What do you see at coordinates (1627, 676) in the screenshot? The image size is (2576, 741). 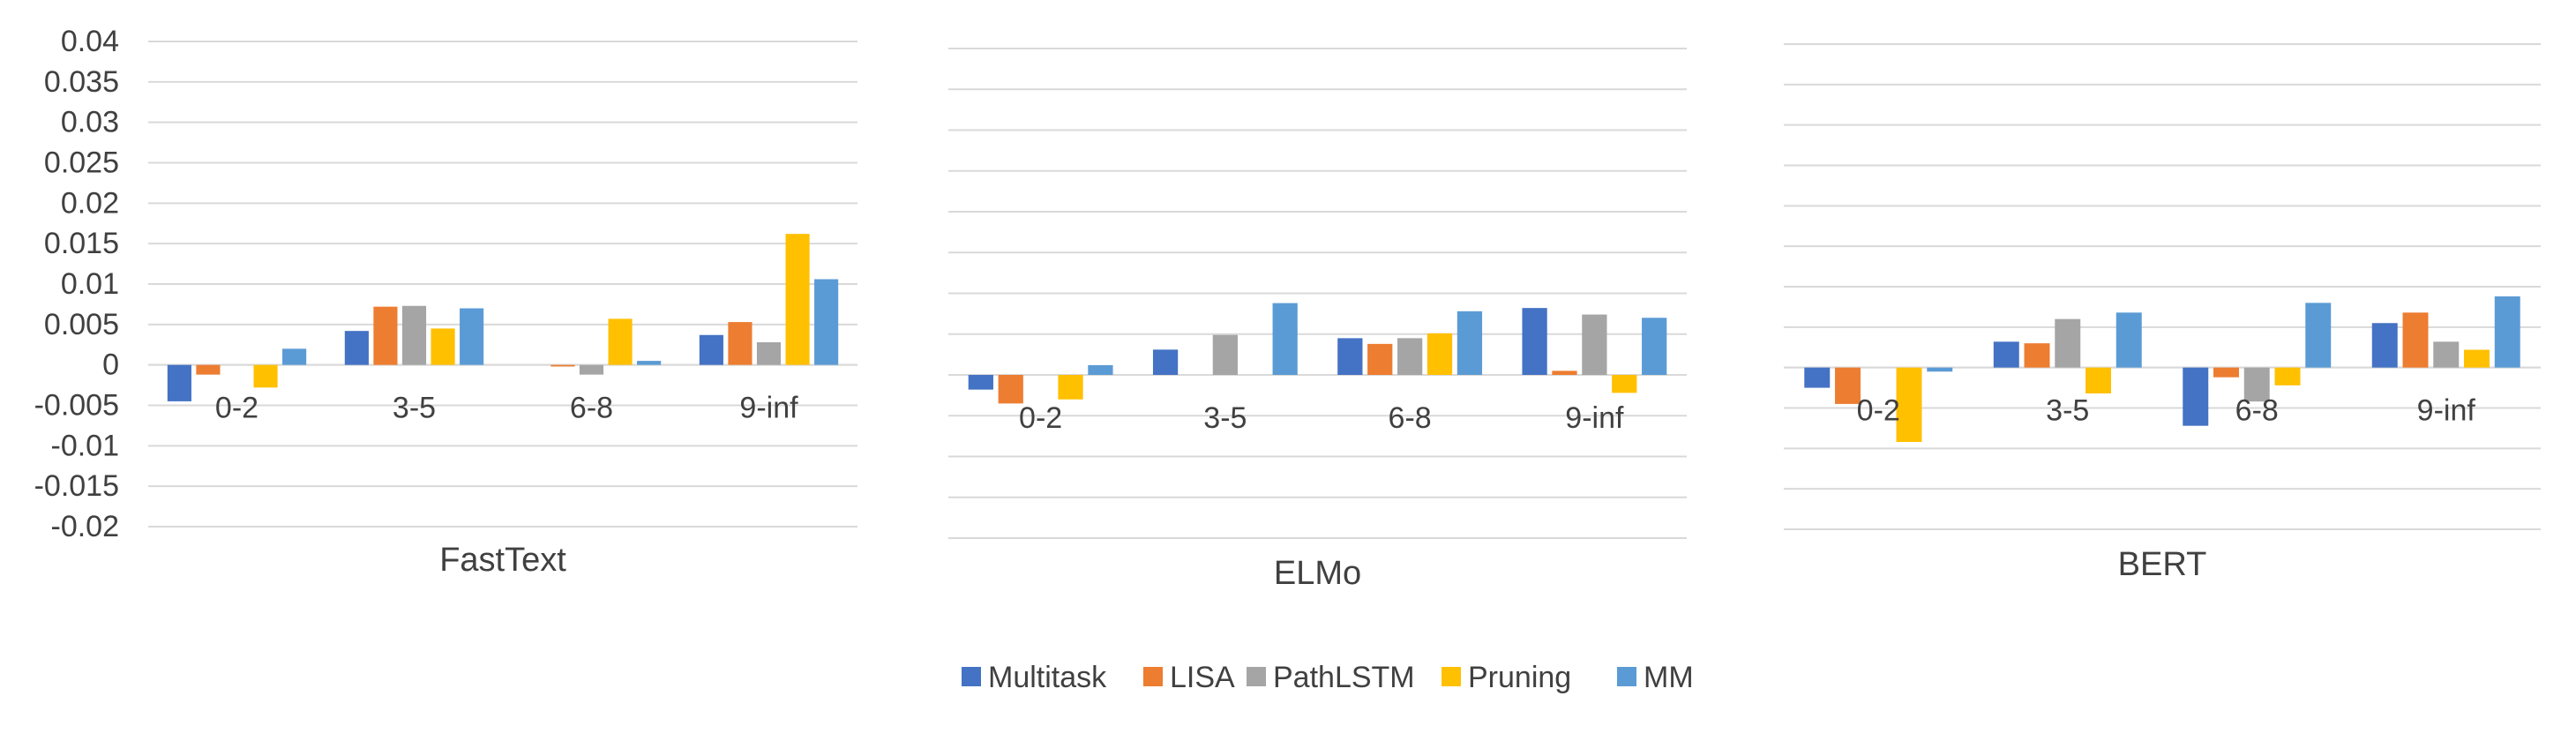 I see `legend-swatch-mm` at bounding box center [1627, 676].